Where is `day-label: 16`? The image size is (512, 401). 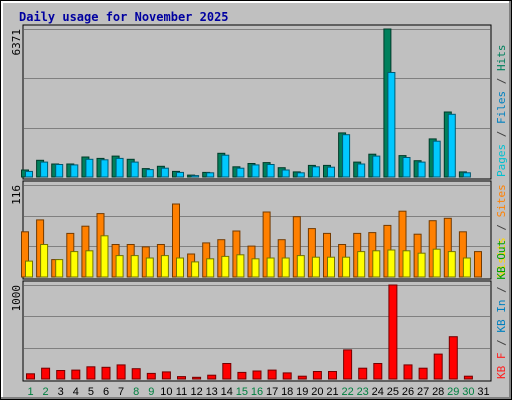 day-label: 16 is located at coordinates (257, 392).